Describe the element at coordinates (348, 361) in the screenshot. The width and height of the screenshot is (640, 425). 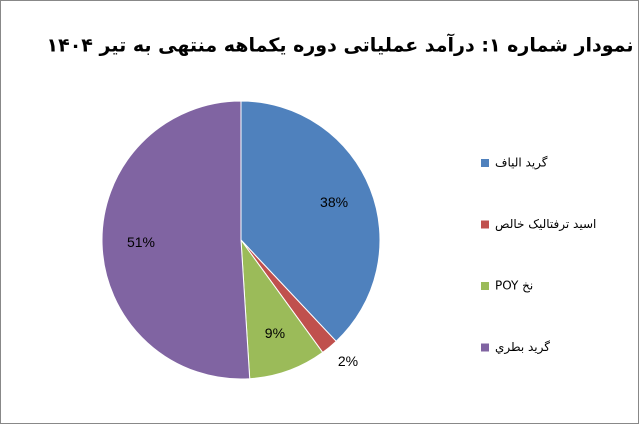
I see `data-label: 2%` at that location.